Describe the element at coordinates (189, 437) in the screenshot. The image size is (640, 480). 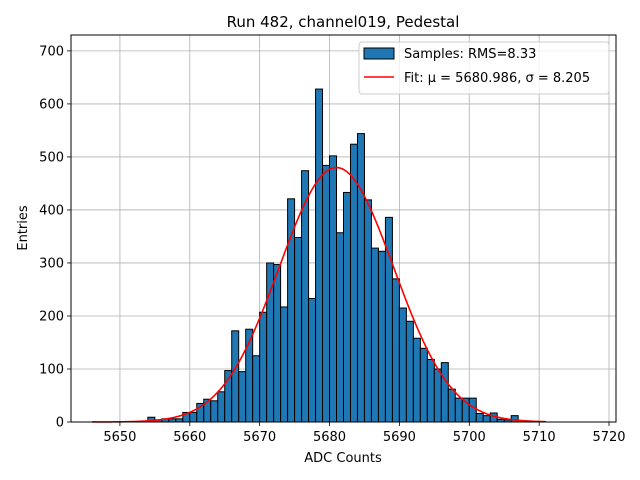
I see `x-tick-label: 5660` at that location.